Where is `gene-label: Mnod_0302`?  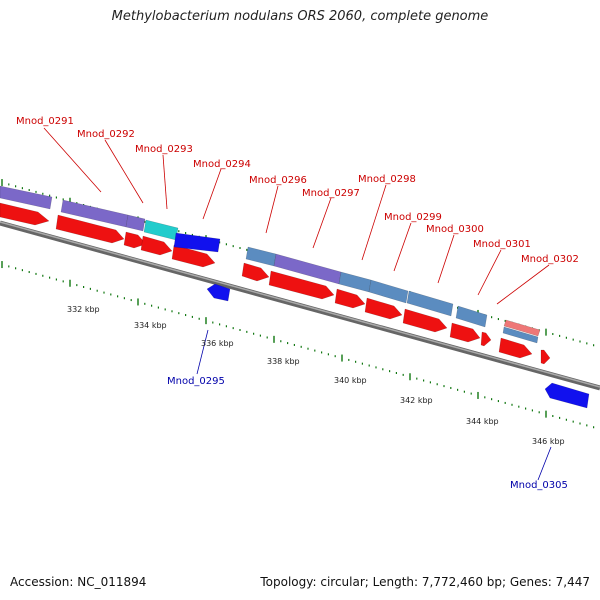
gene-label: Mnod_0302 is located at coordinates (550, 259).